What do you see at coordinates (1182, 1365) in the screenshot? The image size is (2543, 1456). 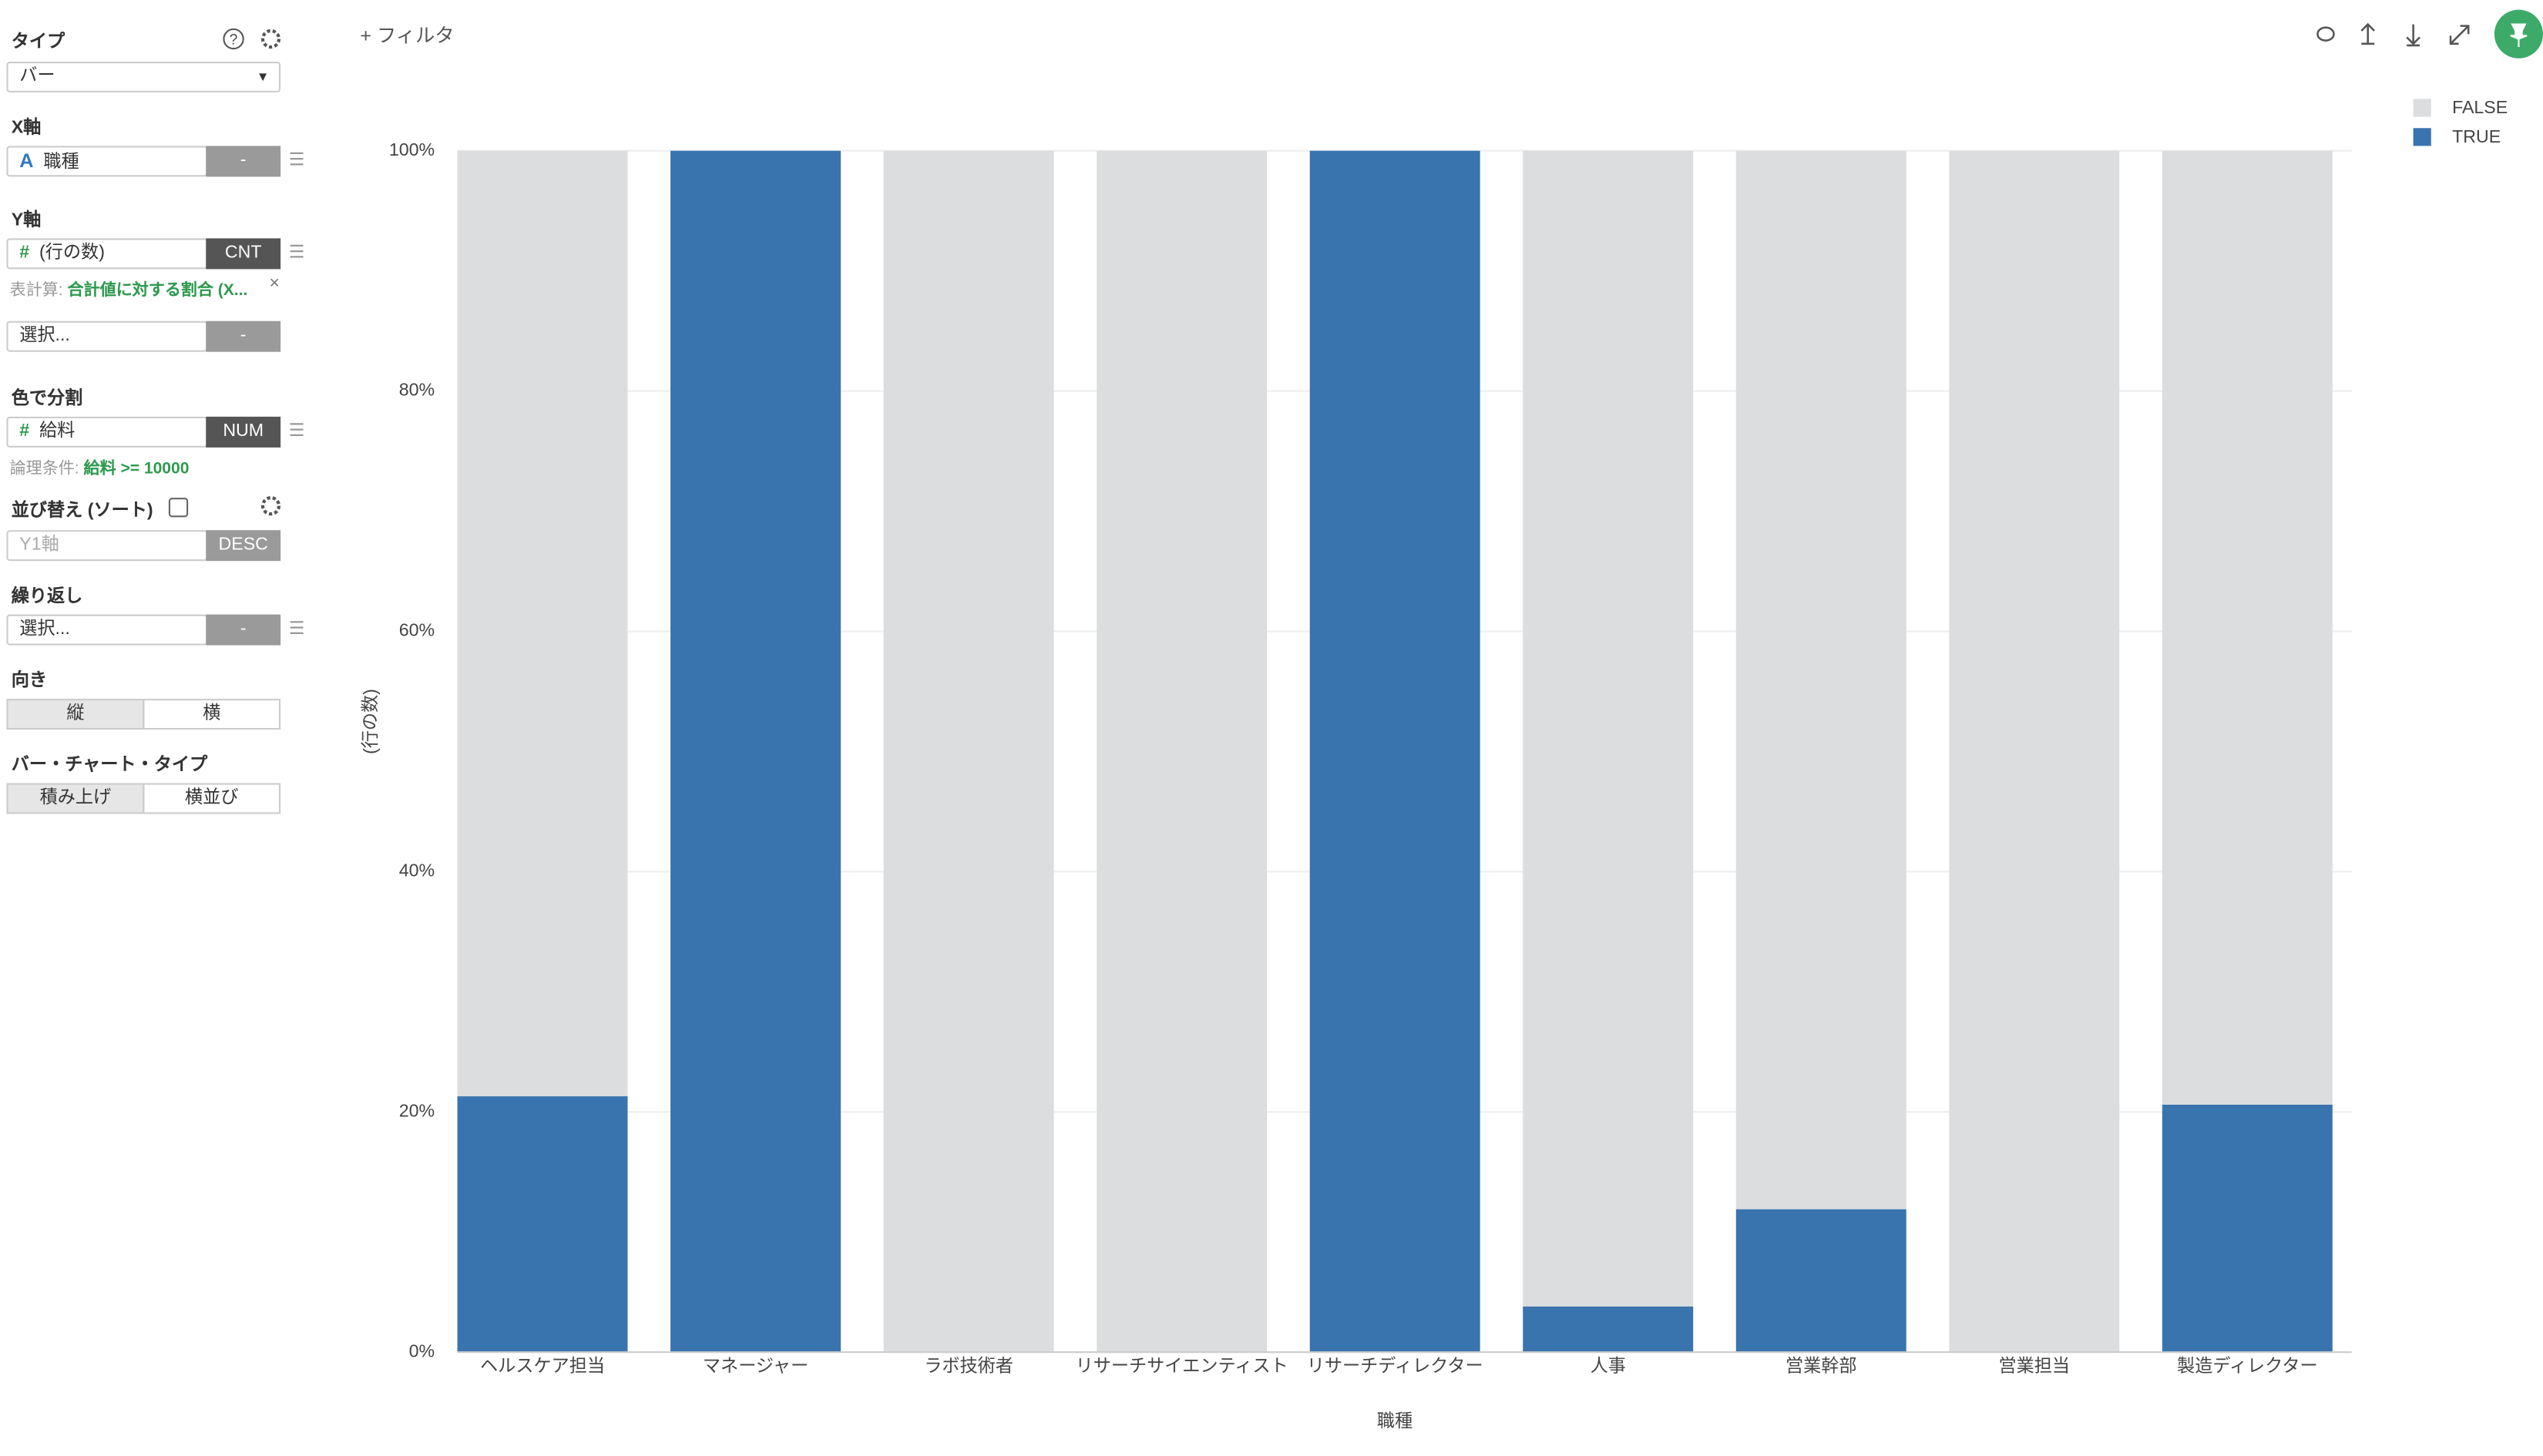 I see `x-tick-label: リサーチサイエンティスト` at bounding box center [1182, 1365].